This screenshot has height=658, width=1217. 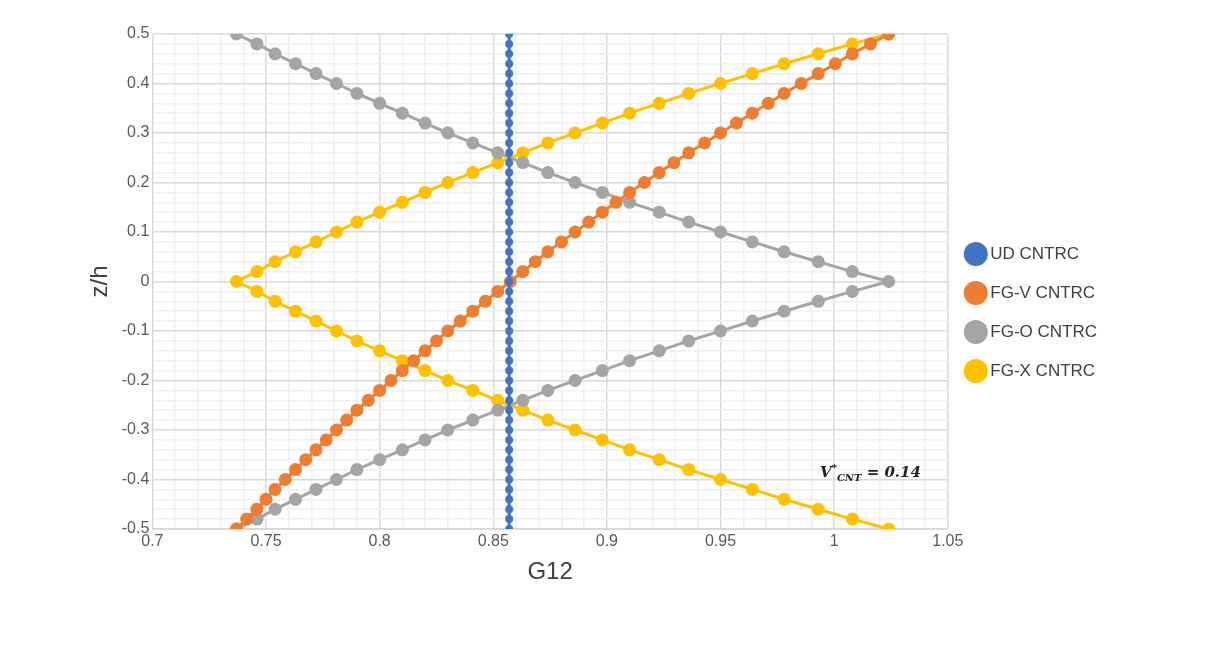 What do you see at coordinates (834, 541) in the screenshot?
I see `x-tick-label: 1` at bounding box center [834, 541].